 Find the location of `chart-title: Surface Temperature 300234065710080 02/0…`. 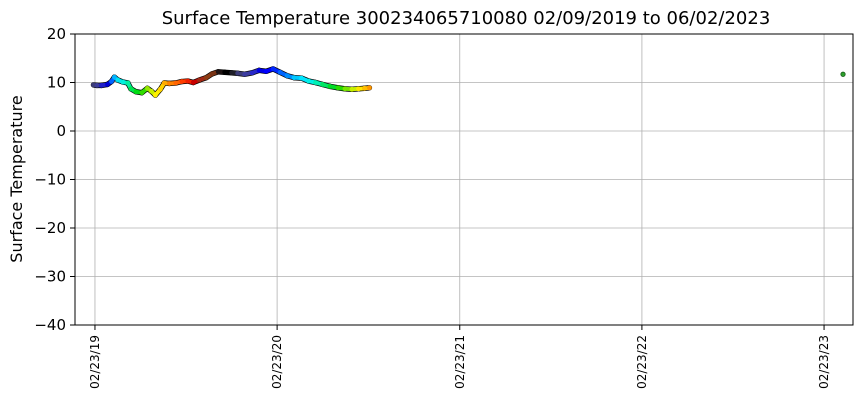

chart-title: Surface Temperature 300234065710080 02/0… is located at coordinates (466, 18).